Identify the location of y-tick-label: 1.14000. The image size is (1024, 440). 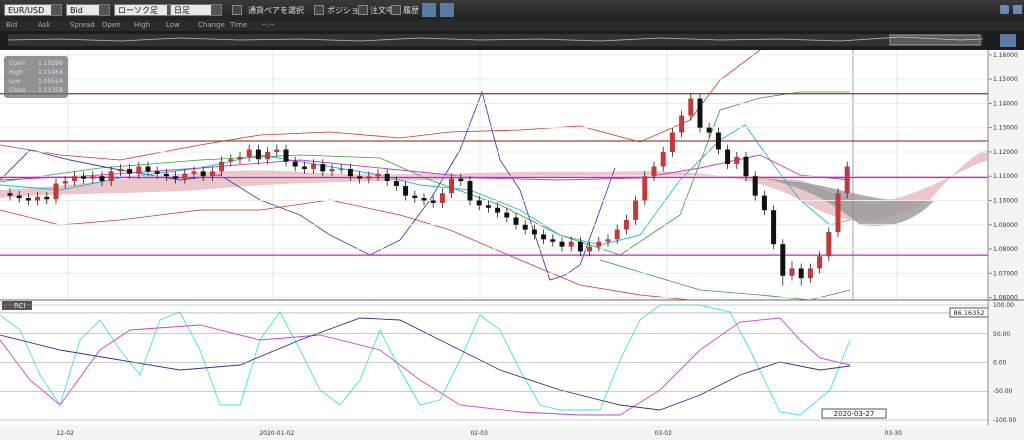
(1005, 103).